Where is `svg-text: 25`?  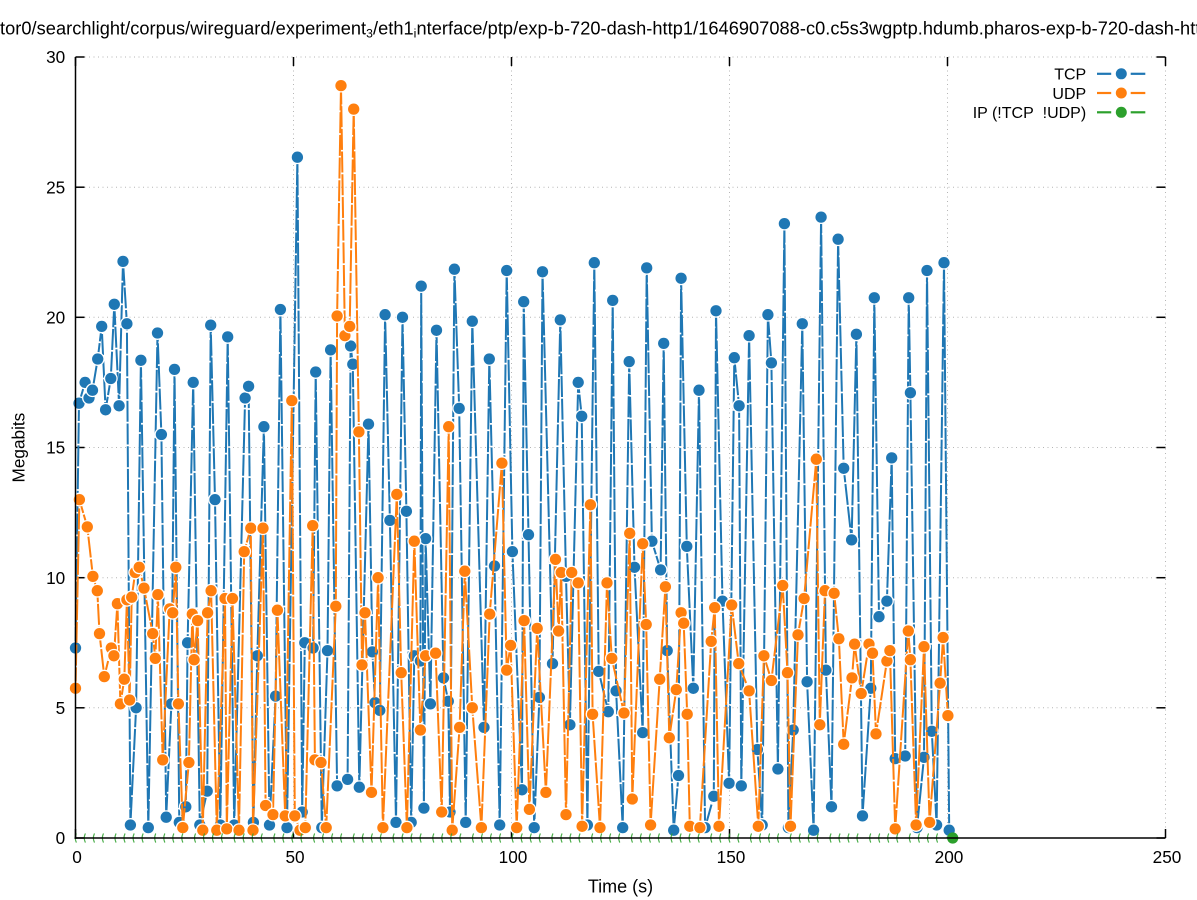 svg-text: 25 is located at coordinates (55, 187).